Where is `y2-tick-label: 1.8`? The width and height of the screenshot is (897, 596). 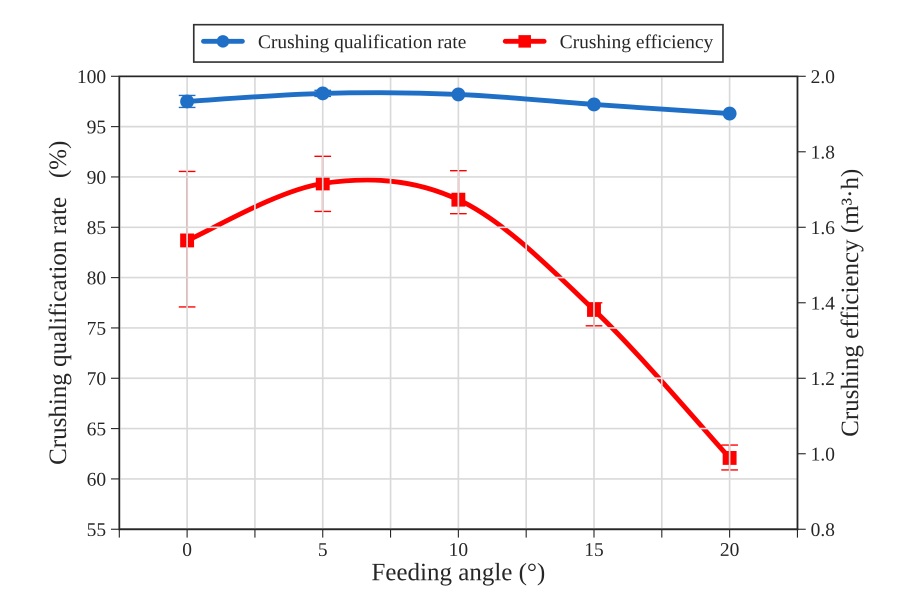
y2-tick-label: 1.8 is located at coordinates (823, 152).